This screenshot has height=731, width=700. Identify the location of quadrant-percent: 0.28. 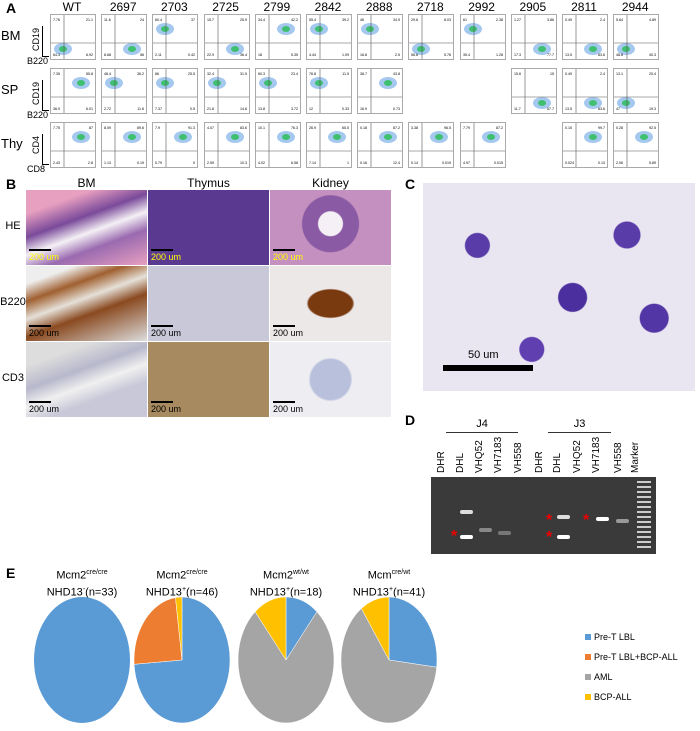
(619, 128).